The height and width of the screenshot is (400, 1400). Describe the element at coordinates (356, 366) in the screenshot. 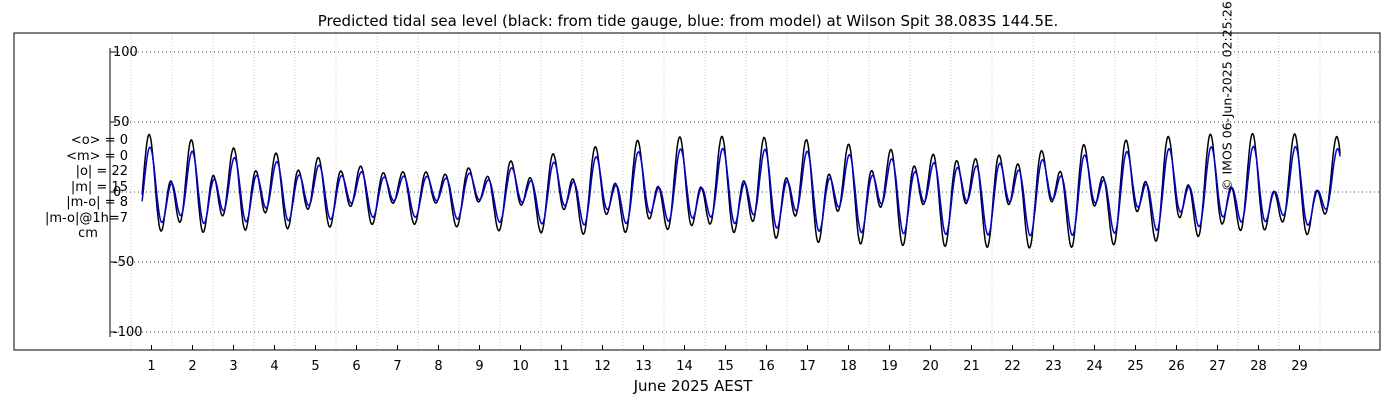

I see `x-tick-label: 6` at that location.